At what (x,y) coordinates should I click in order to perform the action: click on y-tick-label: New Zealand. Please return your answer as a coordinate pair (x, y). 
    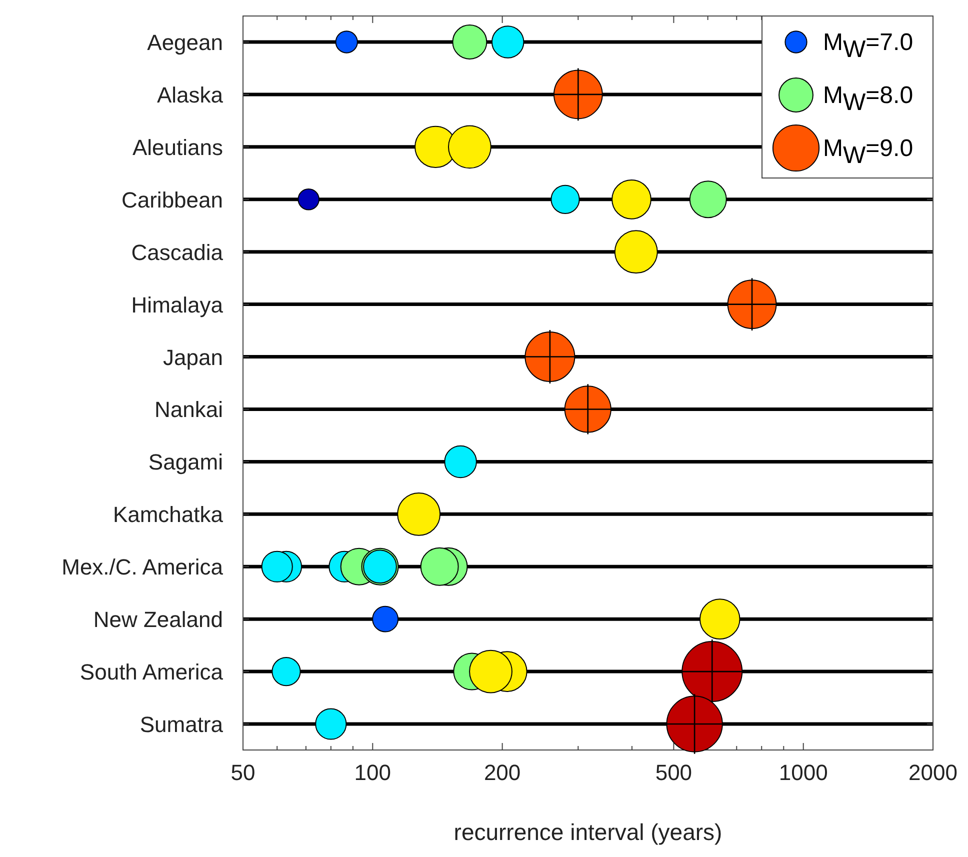
    Looking at the image, I should click on (158, 619).